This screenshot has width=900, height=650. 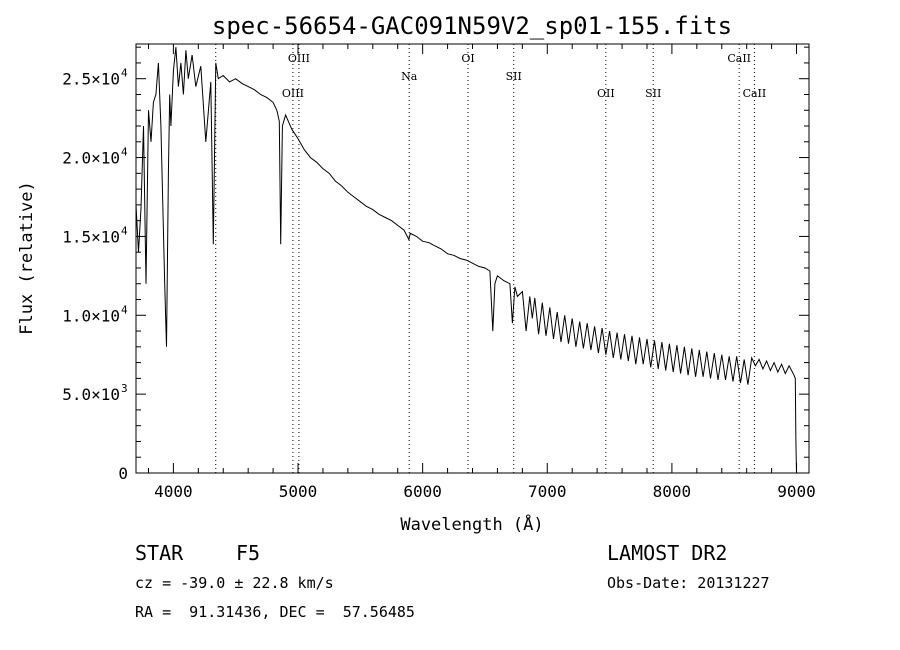 What do you see at coordinates (91, 158) in the screenshot?
I see `y-tick-mantissa: 2.0×10` at bounding box center [91, 158].